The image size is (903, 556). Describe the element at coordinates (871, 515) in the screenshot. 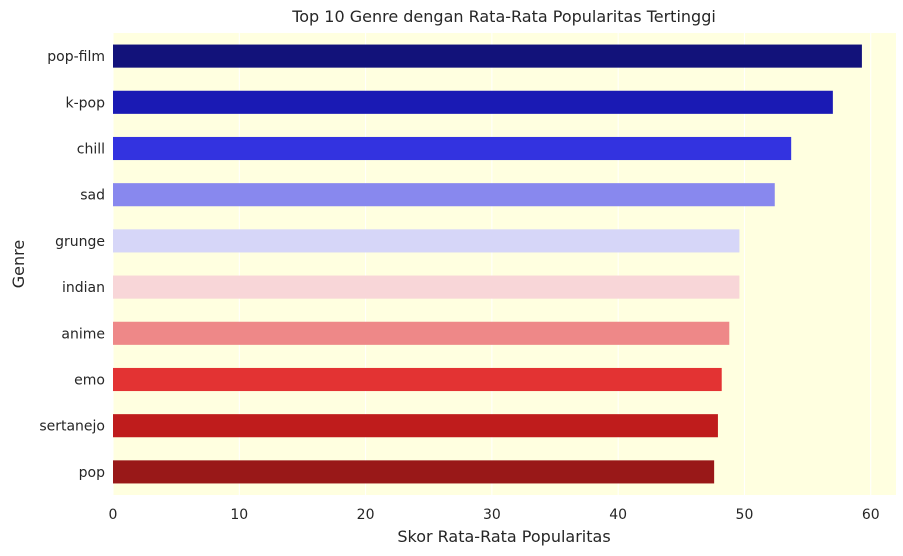

I see `x-tick-label-60: 60` at that location.